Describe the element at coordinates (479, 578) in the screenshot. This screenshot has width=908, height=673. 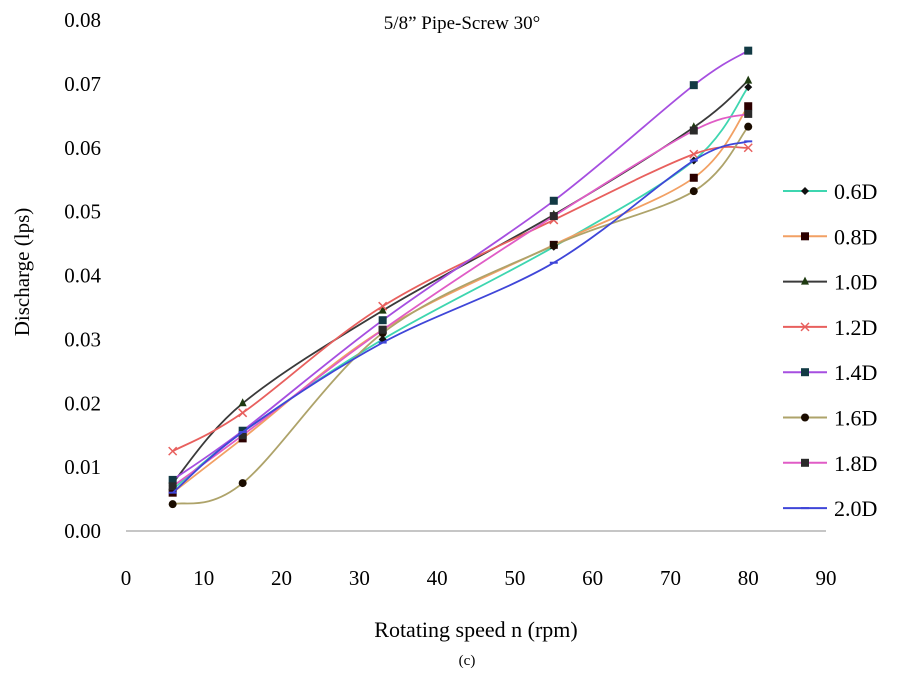
I see `x-tick-labels: 0 10 20 30 40 50 60 70 80 90` at that location.